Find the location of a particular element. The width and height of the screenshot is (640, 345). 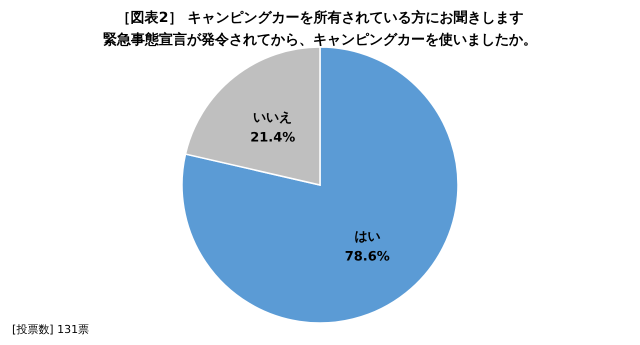

chart-title: ［図表2］ キャンピングカーを所有されている方にお聞きします is located at coordinates (320, 17).